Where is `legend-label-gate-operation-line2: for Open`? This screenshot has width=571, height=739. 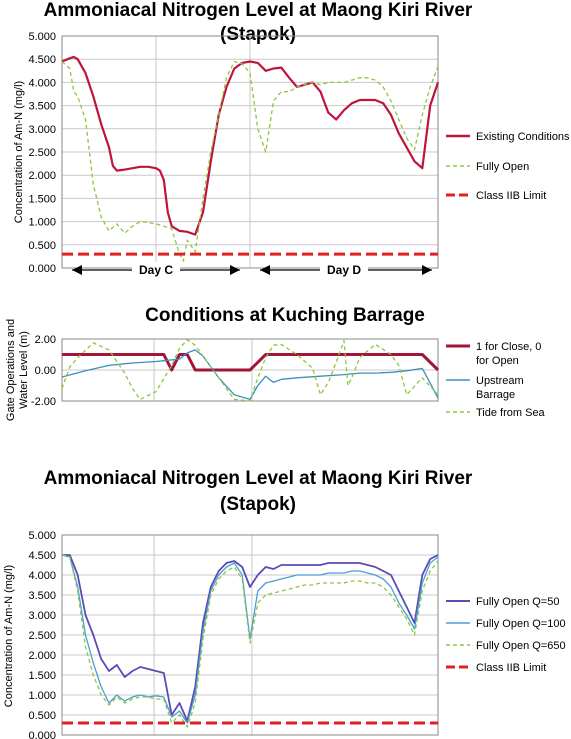
legend-label-gate-operation-line2: for Open is located at coordinates (497, 361).